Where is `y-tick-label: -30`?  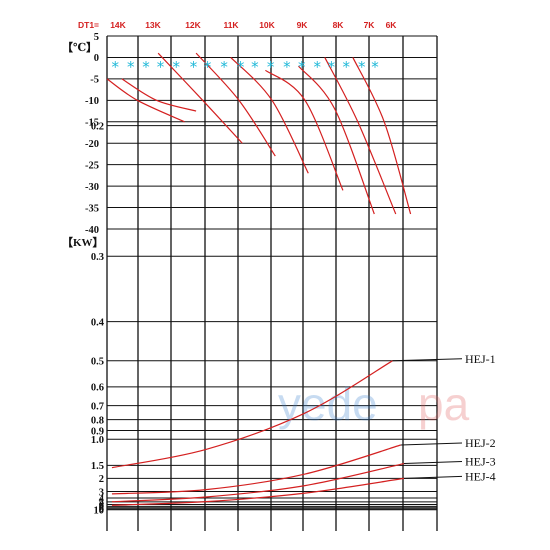 y-tick-label: -30 is located at coordinates (92, 187).